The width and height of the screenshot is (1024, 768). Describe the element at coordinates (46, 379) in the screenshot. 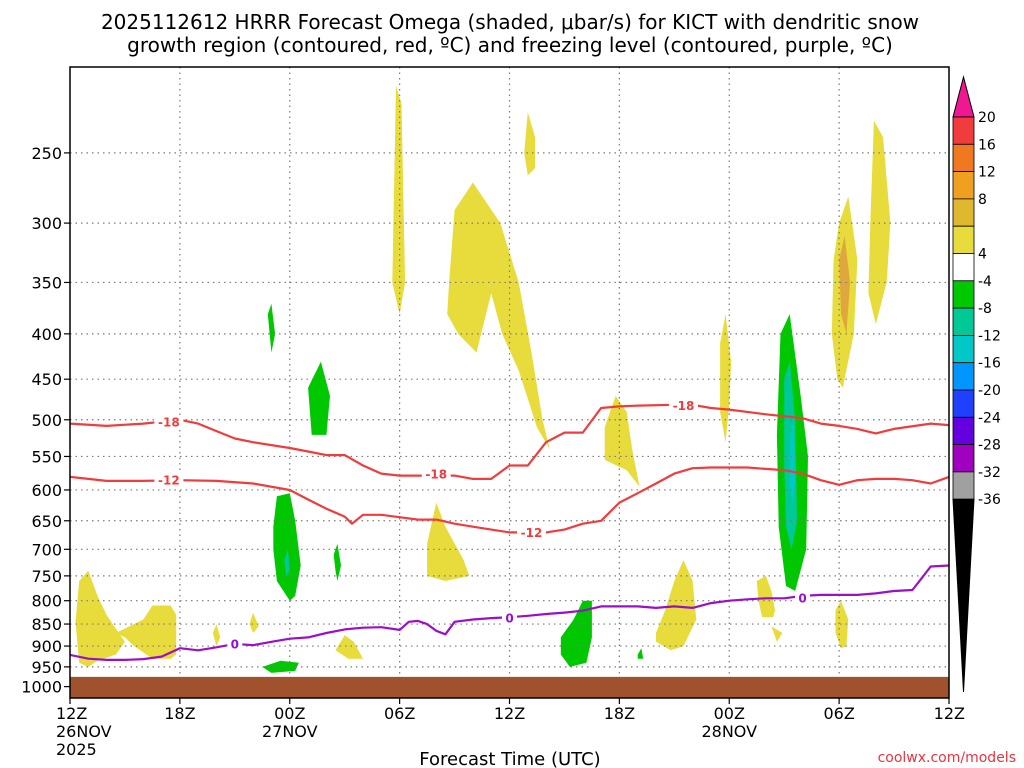

I see `y-tick-label: 450` at that location.